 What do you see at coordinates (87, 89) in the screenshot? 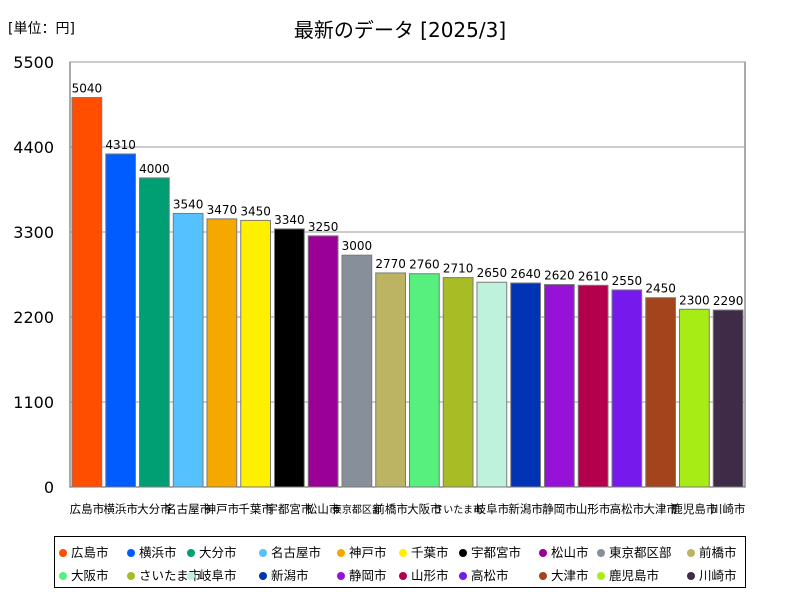
I see `bar-value-label: 5040` at bounding box center [87, 89].